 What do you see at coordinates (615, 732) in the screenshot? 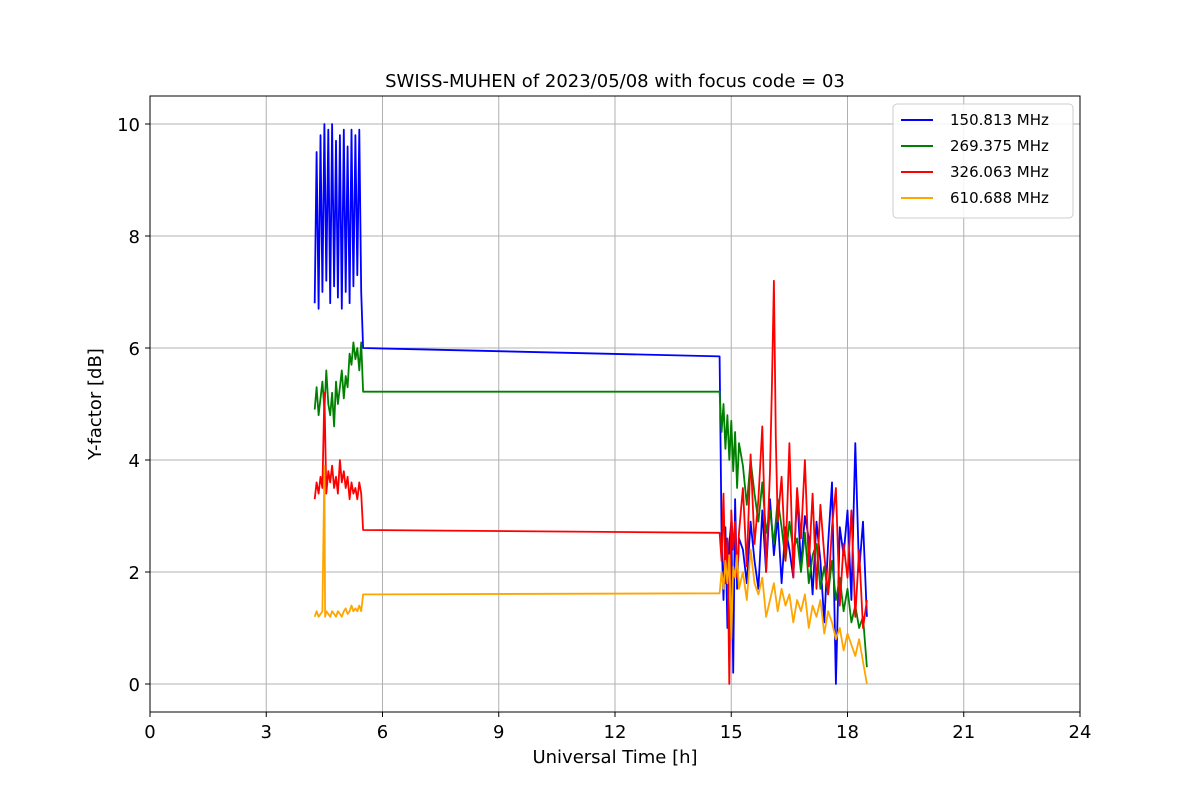
I see `x-tick-label: 12` at bounding box center [615, 732].